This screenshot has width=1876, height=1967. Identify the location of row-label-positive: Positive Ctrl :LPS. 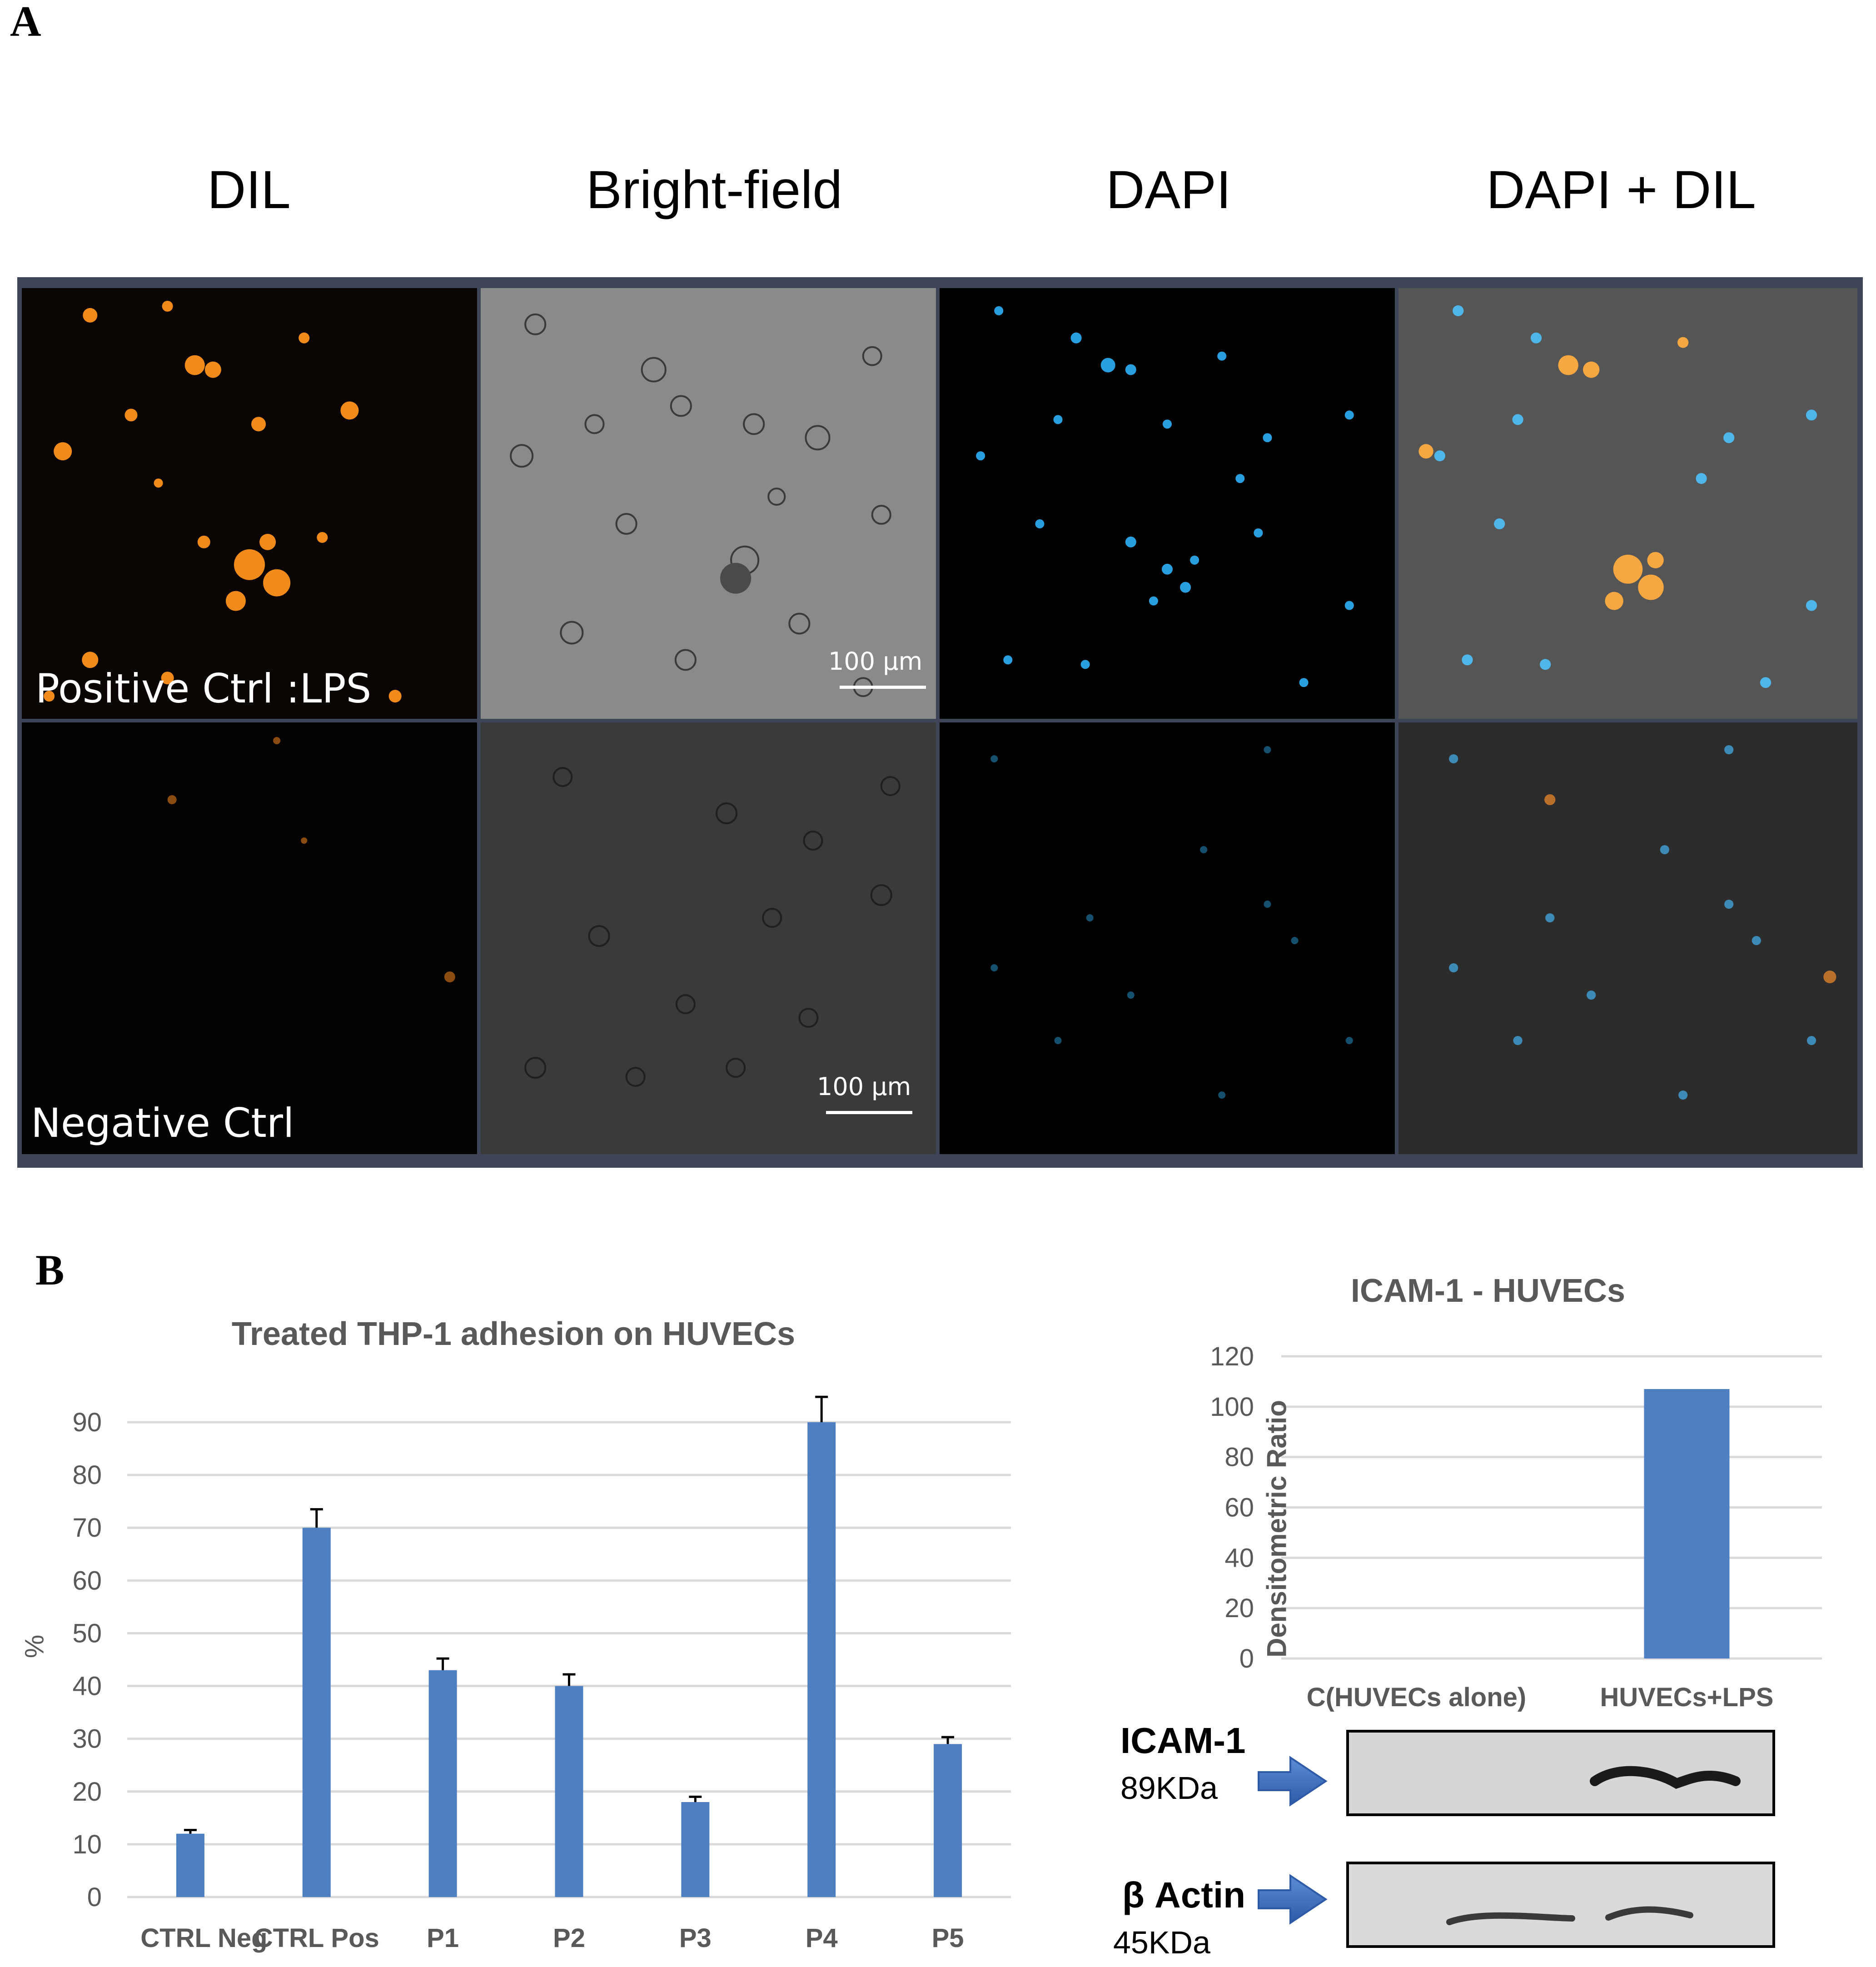
(203, 688).